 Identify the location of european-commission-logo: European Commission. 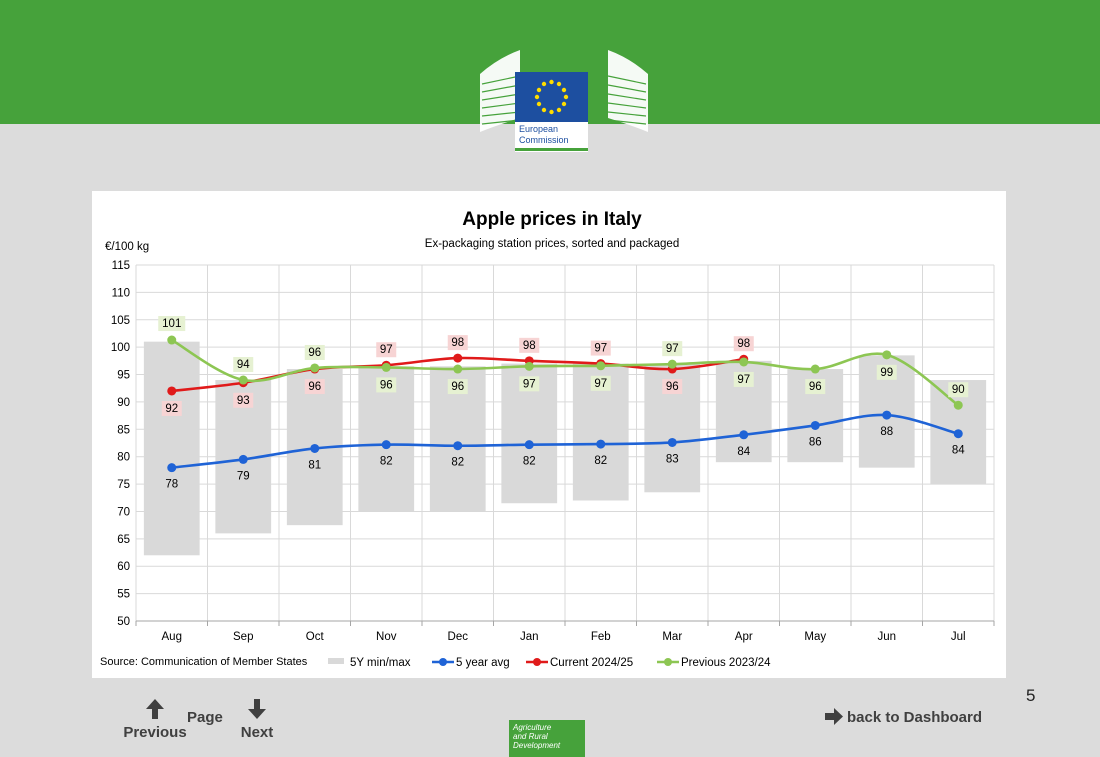
(564, 101).